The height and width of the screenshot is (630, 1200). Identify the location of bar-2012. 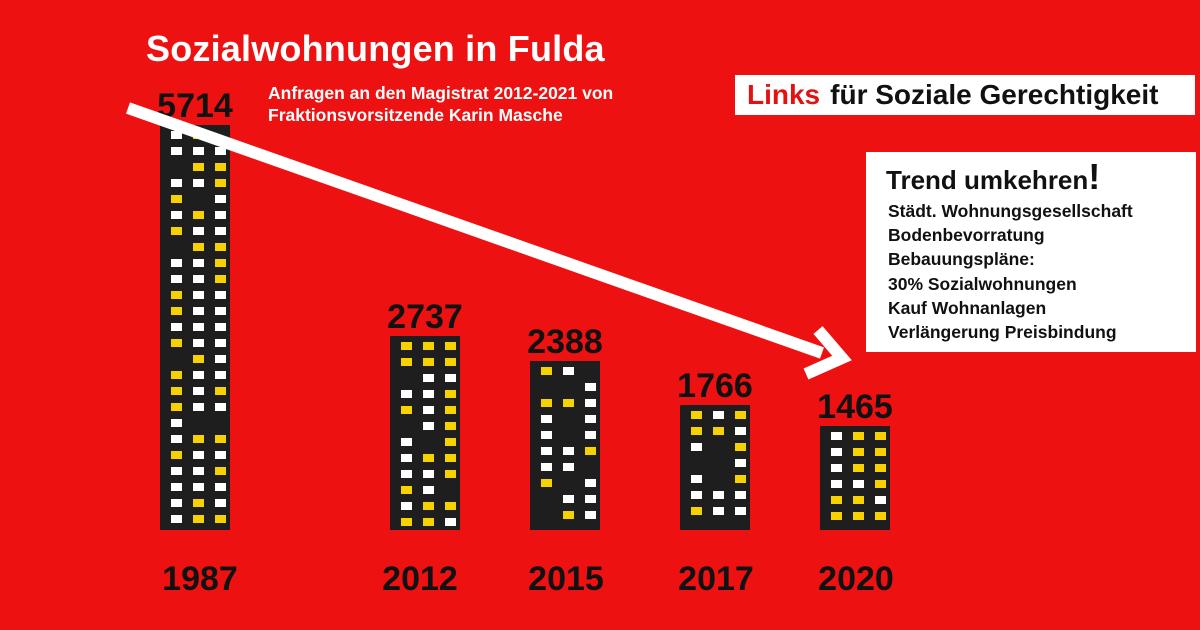
(425, 433).